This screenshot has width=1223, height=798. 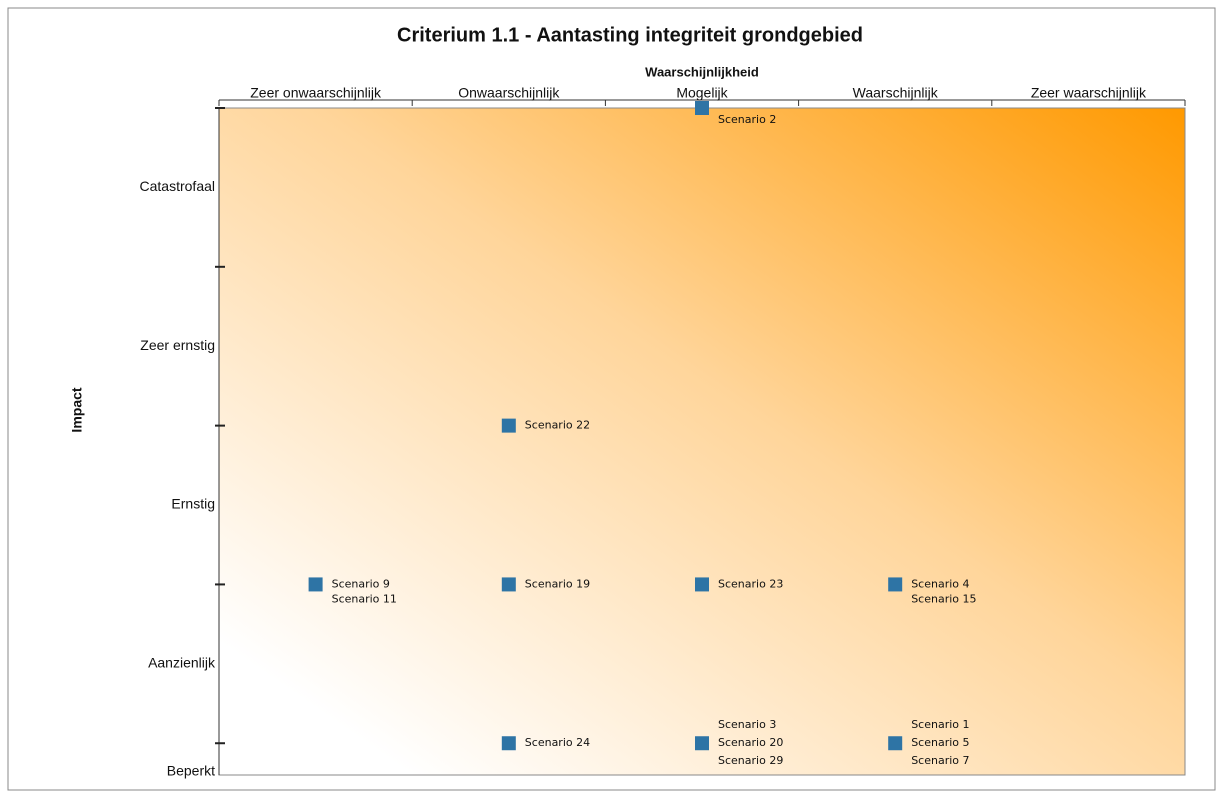 I want to click on y-tick-label: Catastrofaal, so click(x=177, y=186).